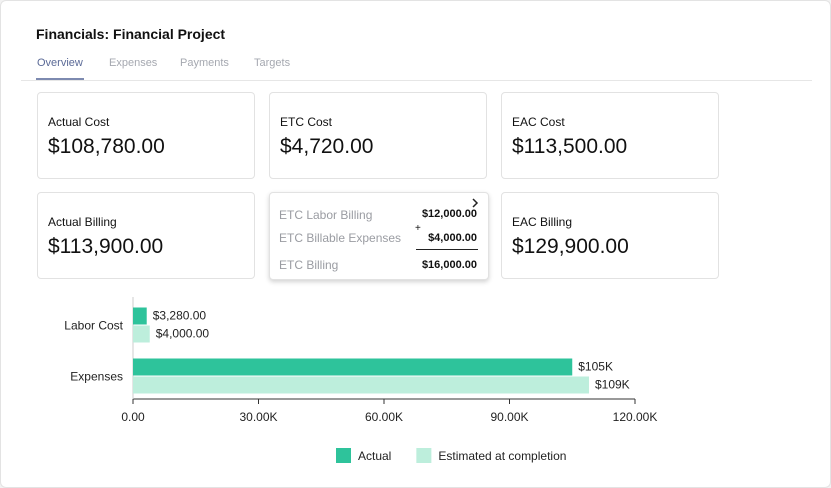  What do you see at coordinates (96, 377) in the screenshot?
I see `y-tick-label: Expenses` at bounding box center [96, 377].